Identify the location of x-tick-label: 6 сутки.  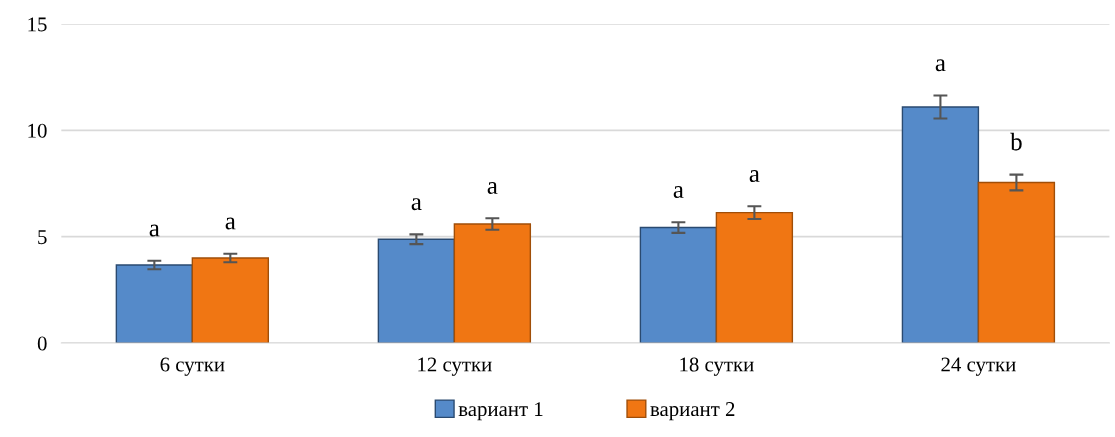
(192, 366).